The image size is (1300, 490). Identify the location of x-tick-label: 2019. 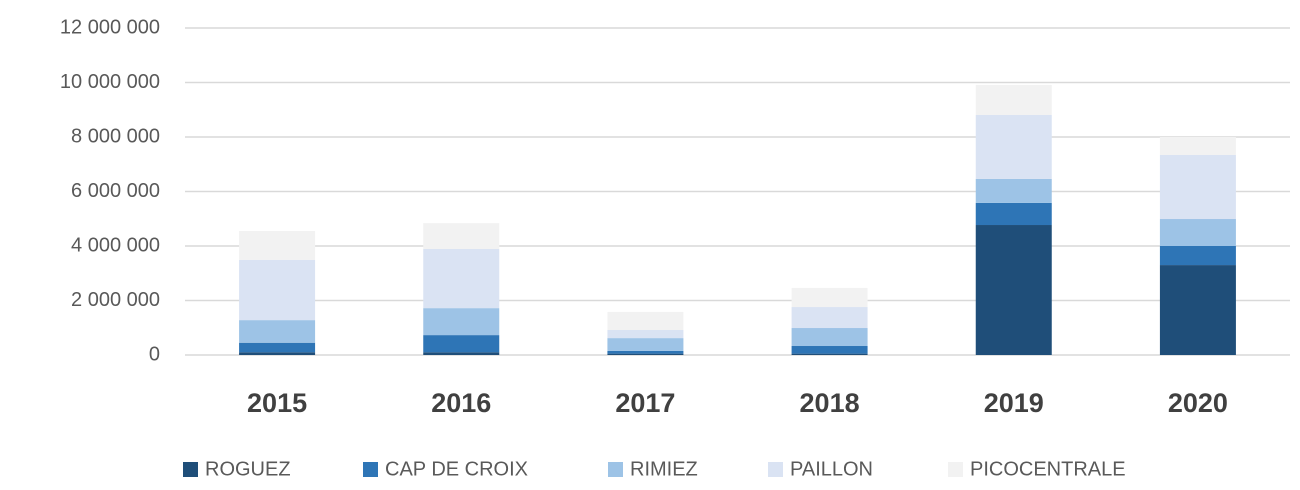
(1014, 403).